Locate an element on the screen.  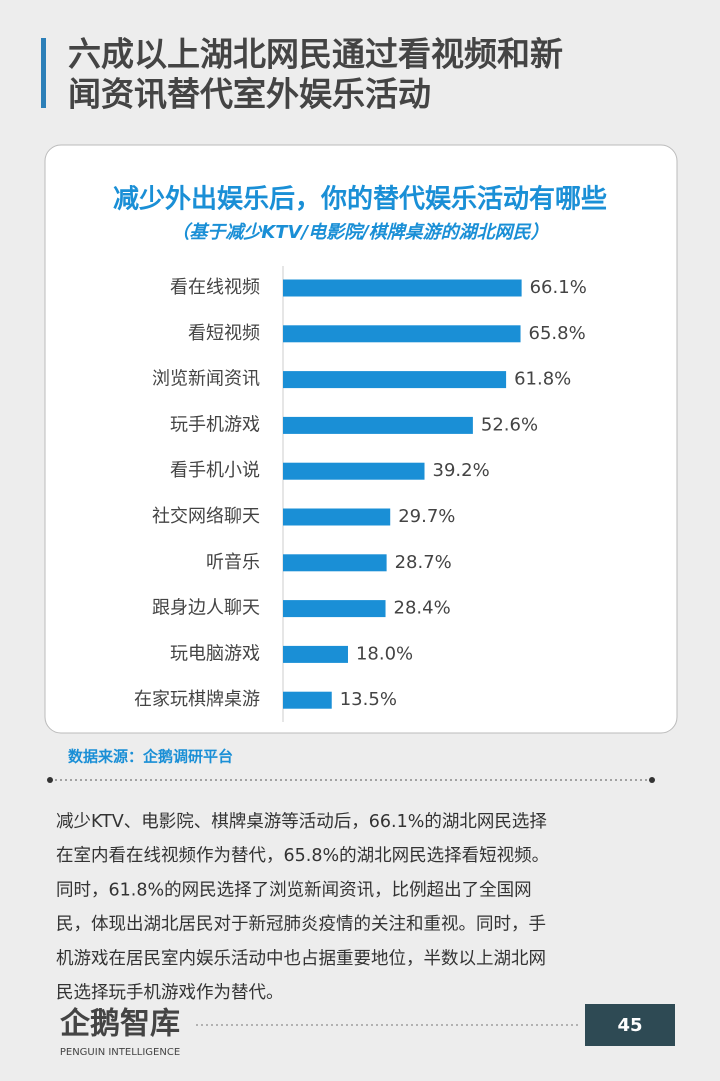
body-text: 同时，61.8%的网民选择了浏览新闻资讯，比例超出了全国网 is located at coordinates (294, 890).